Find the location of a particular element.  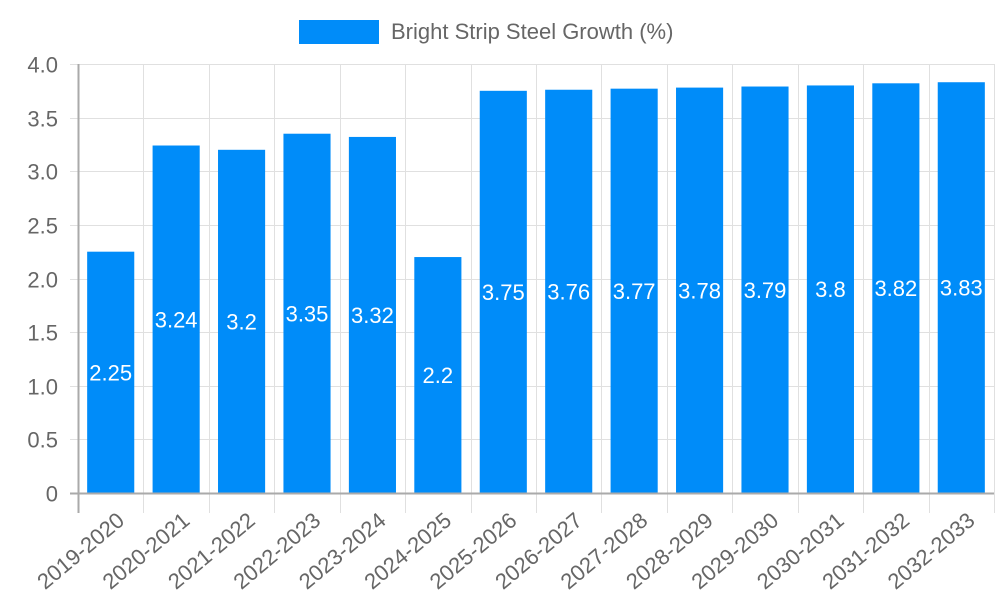

y-tick-label: 3.0 is located at coordinates (42, 172).